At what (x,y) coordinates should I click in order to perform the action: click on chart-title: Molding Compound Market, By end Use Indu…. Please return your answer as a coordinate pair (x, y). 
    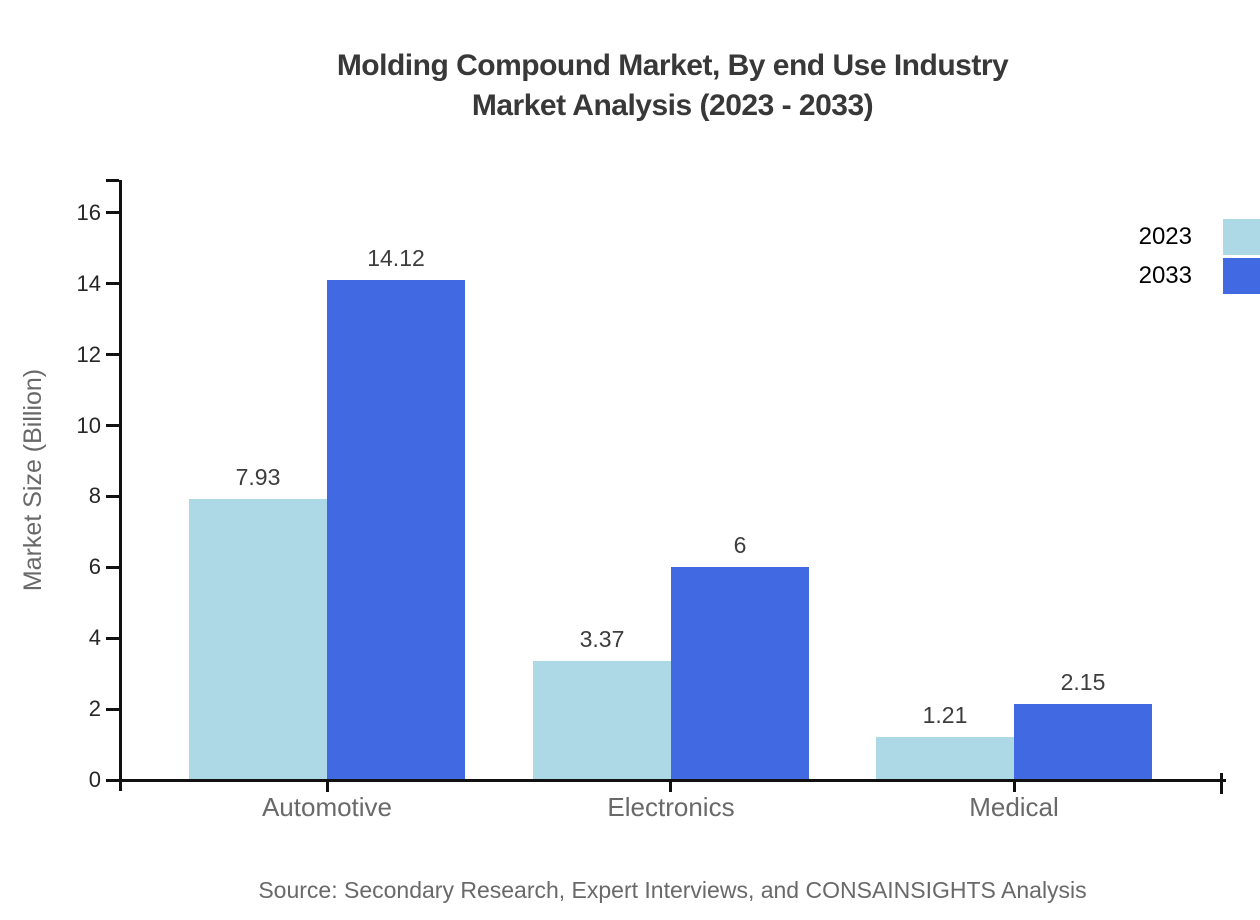
    Looking at the image, I should click on (672, 86).